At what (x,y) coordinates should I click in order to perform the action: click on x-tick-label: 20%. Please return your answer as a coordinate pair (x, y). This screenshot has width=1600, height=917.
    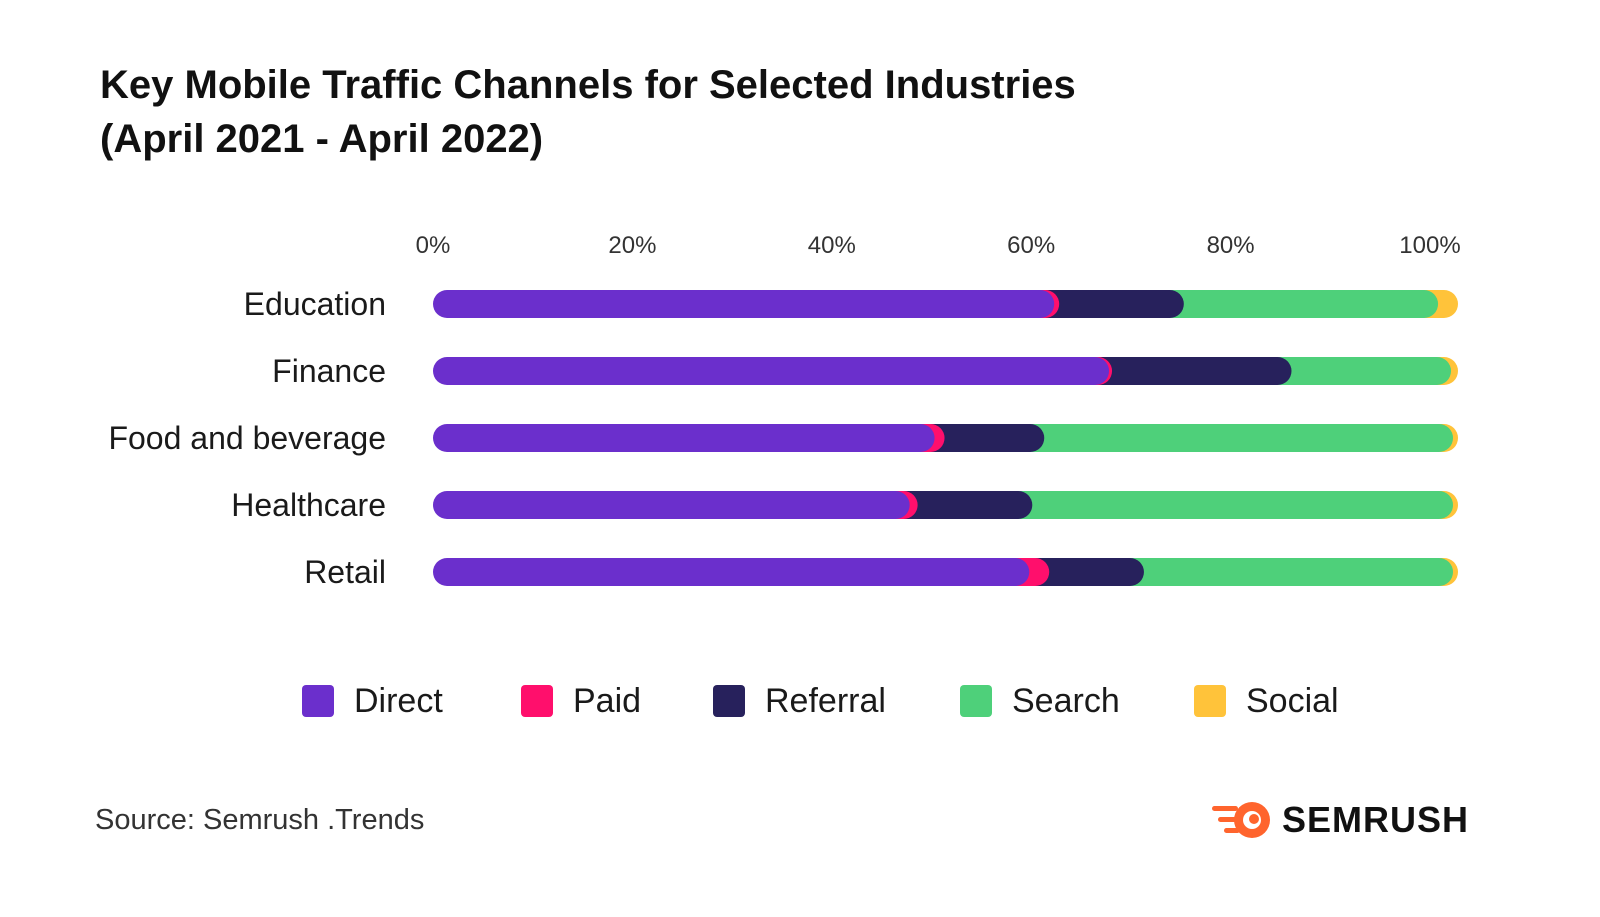
    Looking at the image, I should click on (632, 245).